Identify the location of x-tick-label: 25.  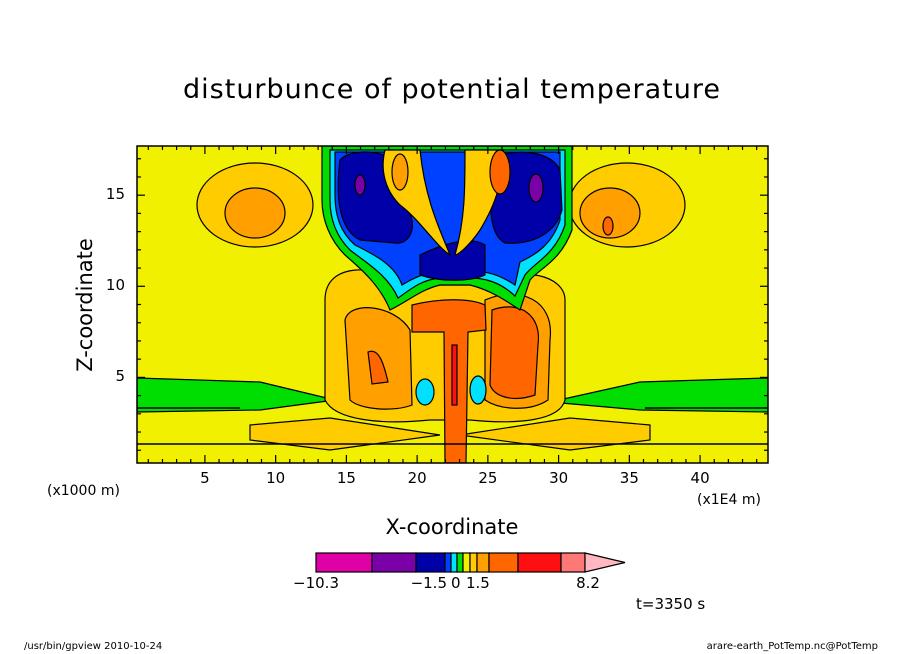
(488, 478).